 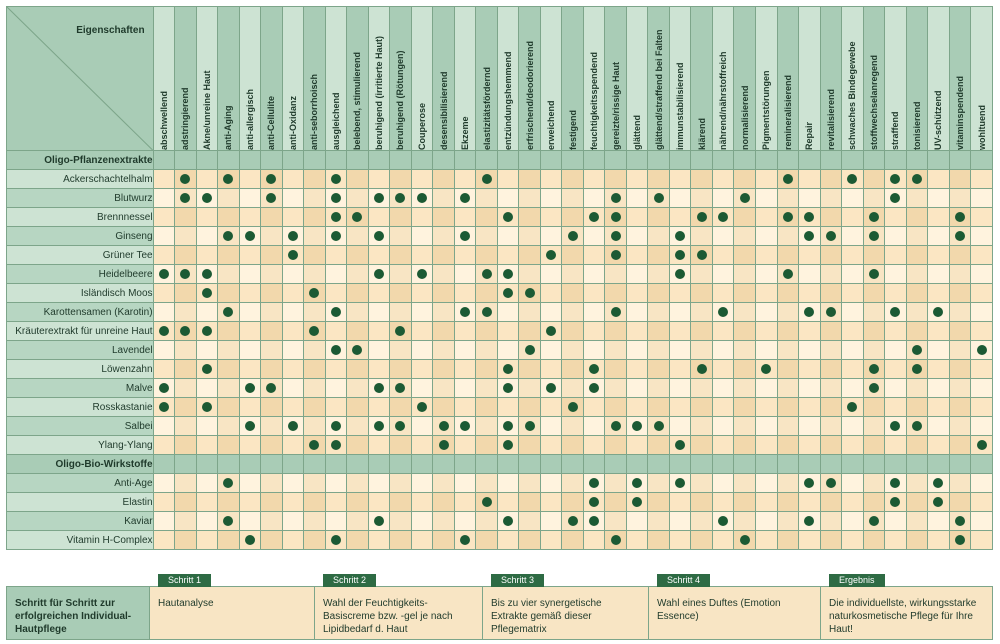 I want to click on row-label: Kaviar, so click(x=80, y=521).